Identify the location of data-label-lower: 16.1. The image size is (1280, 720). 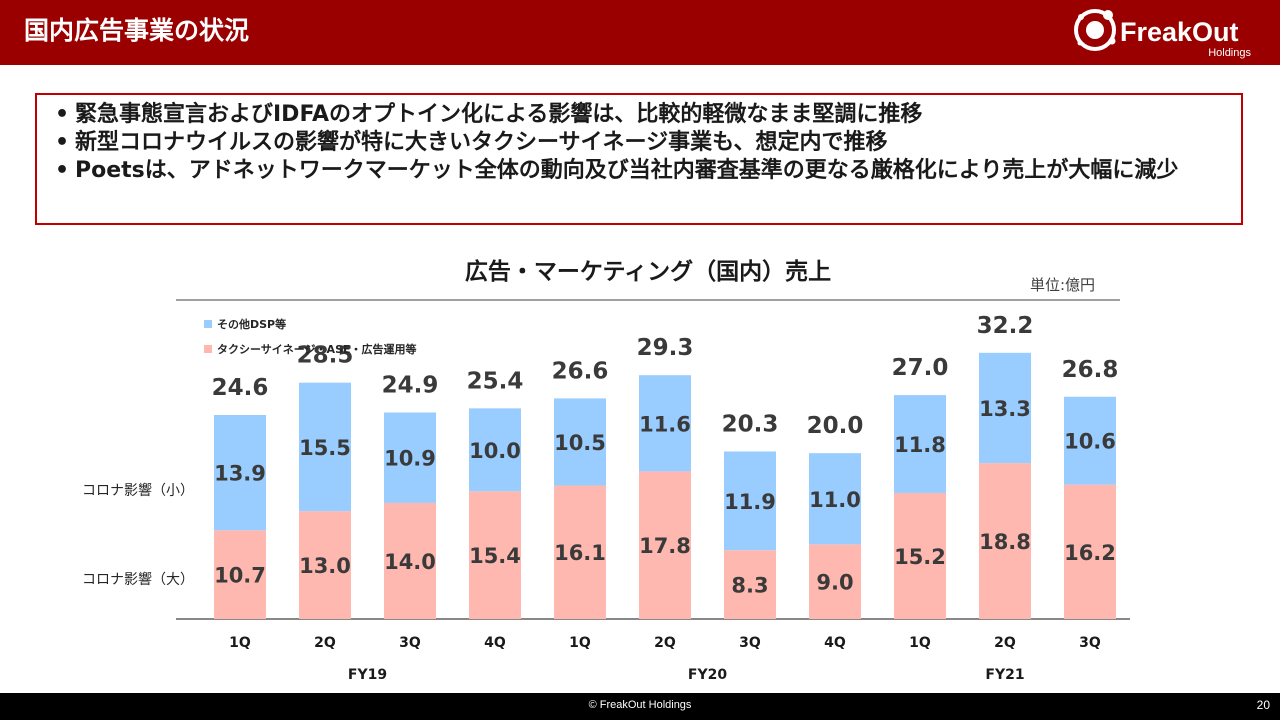
(580, 553).